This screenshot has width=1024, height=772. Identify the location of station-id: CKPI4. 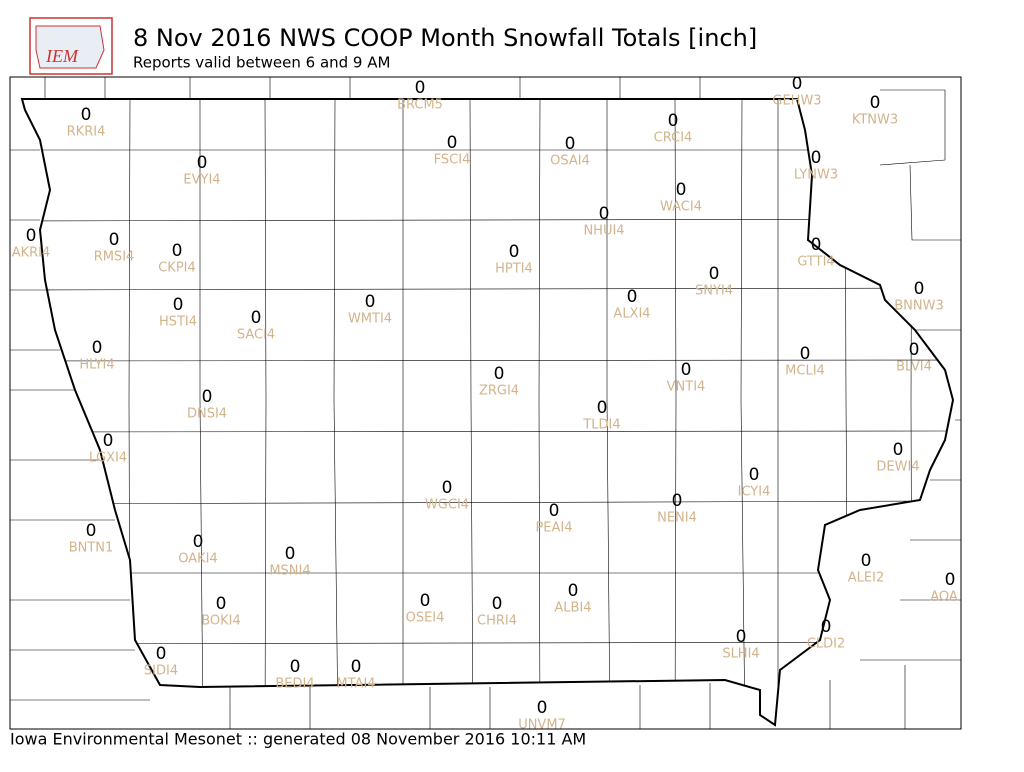
(177, 268).